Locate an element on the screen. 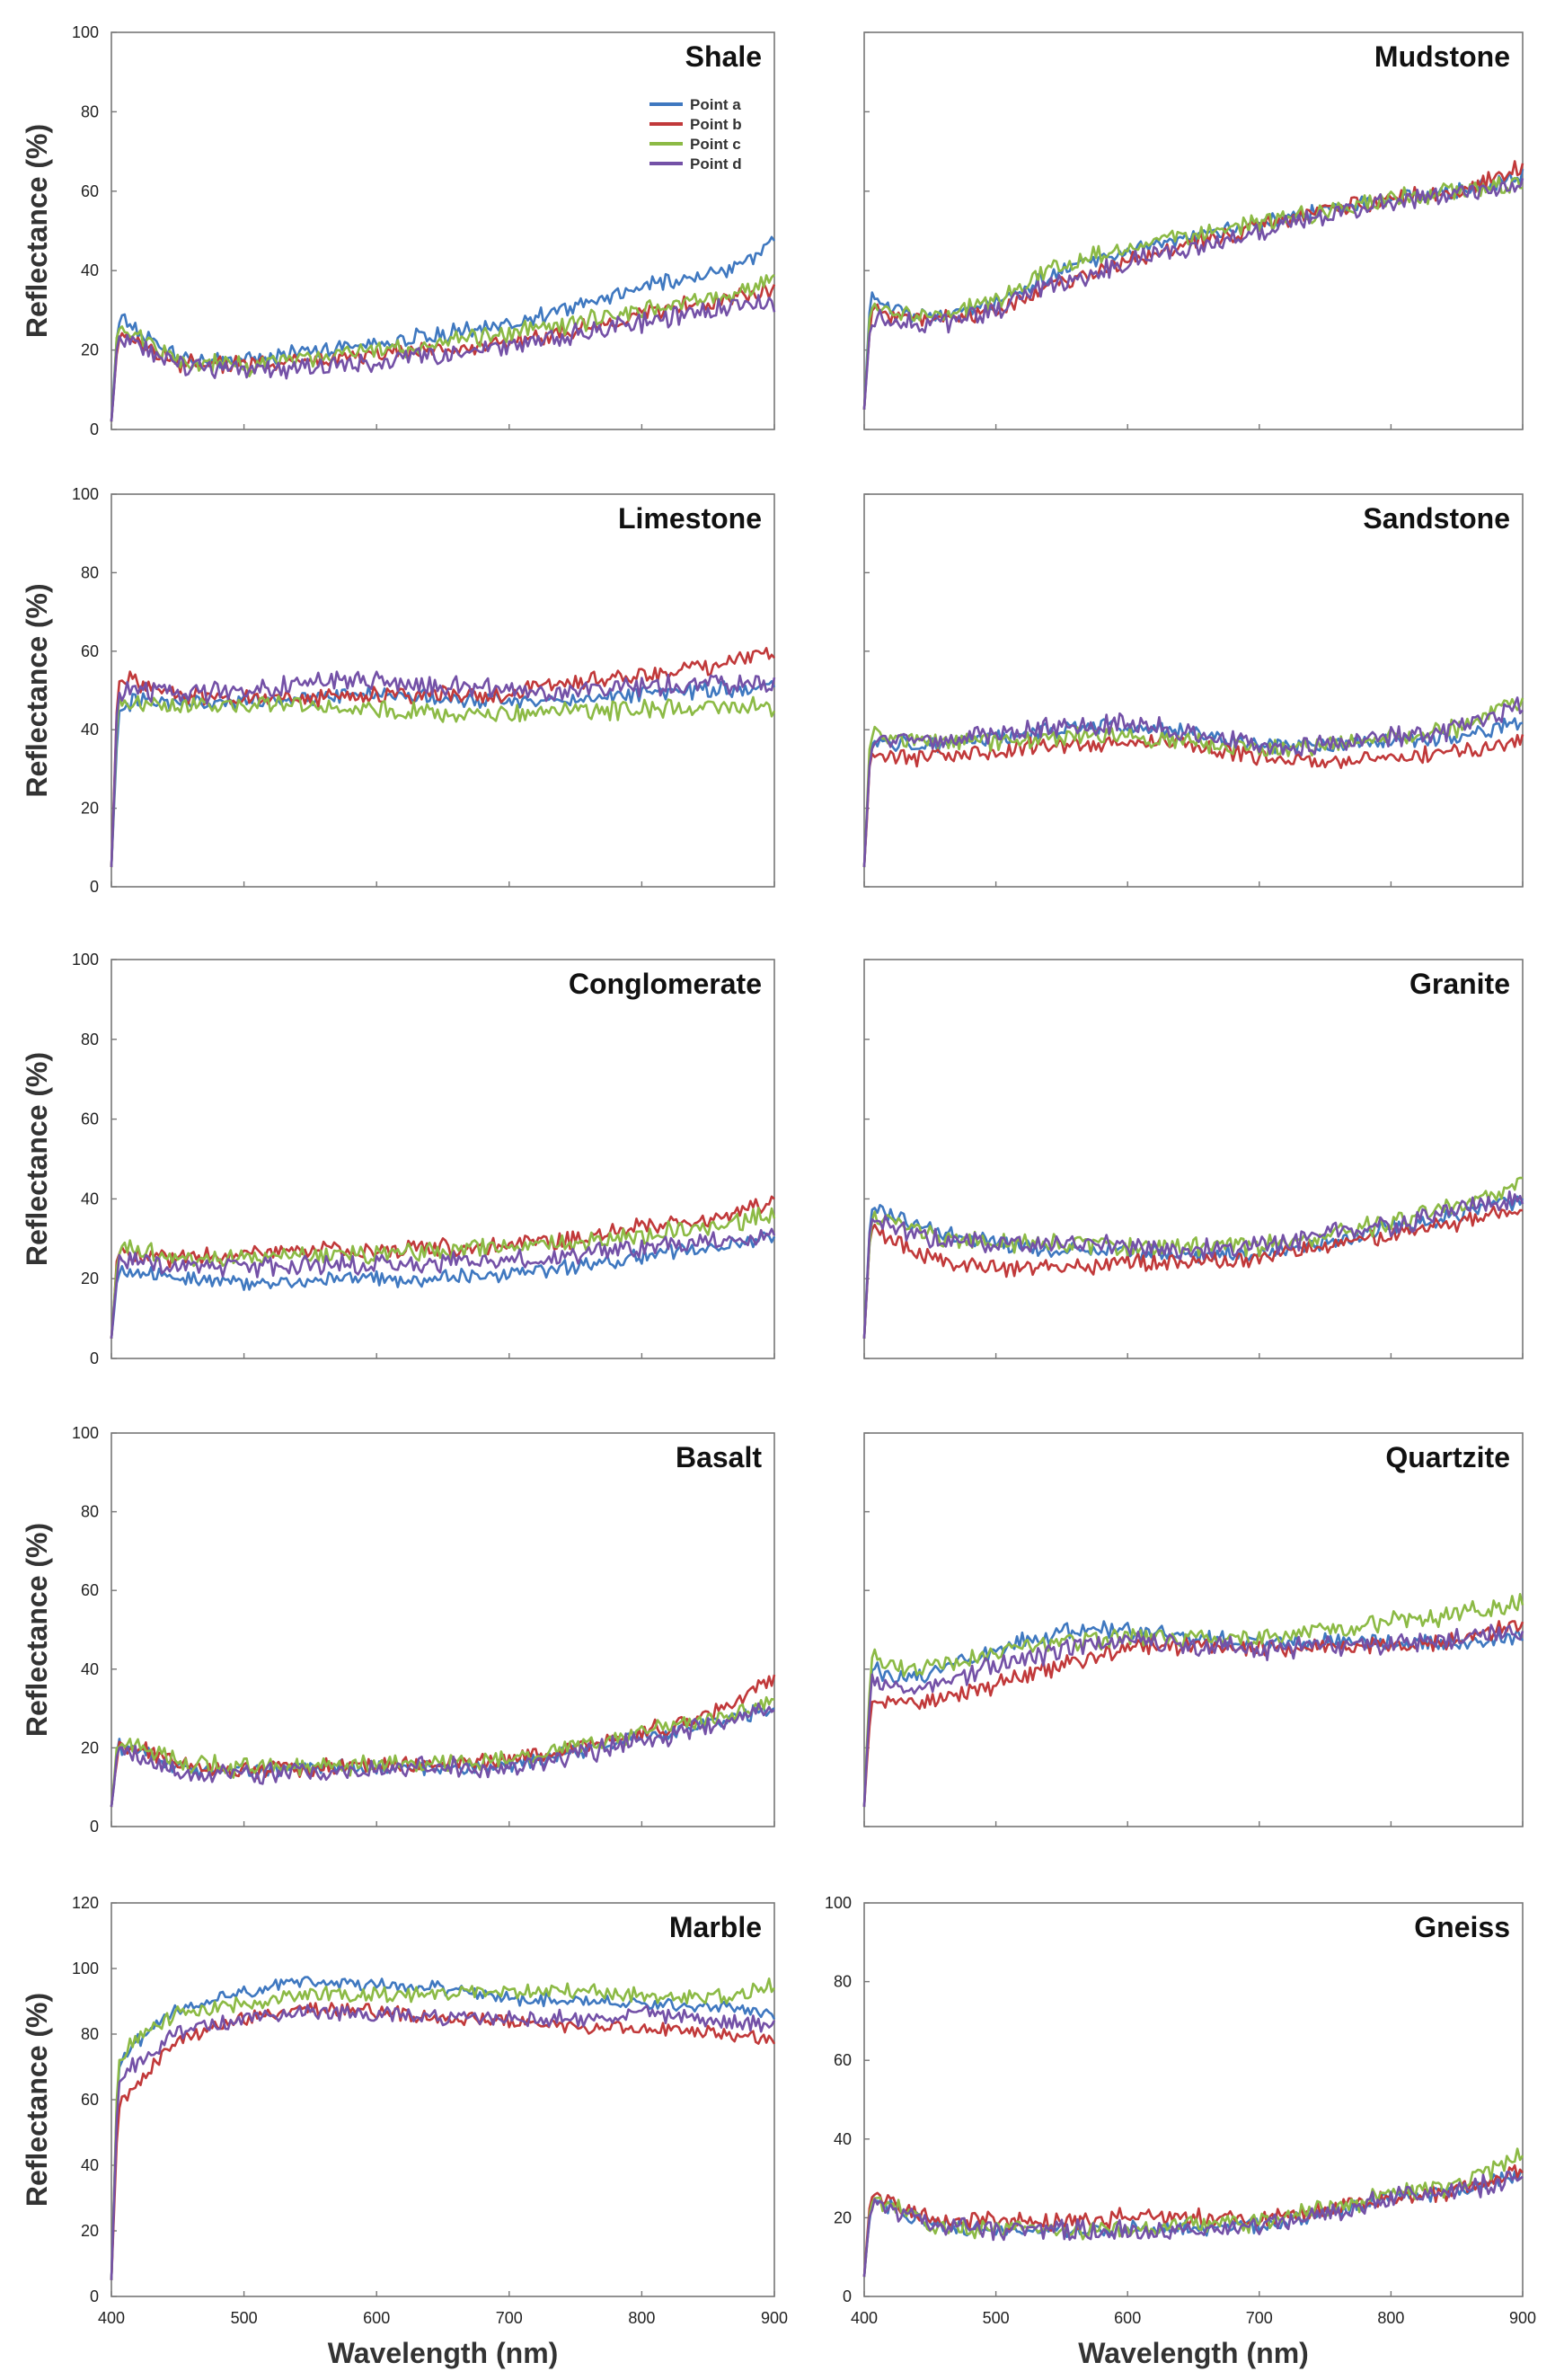  panel-sandstone: Sandstone is located at coordinates (1193, 690).